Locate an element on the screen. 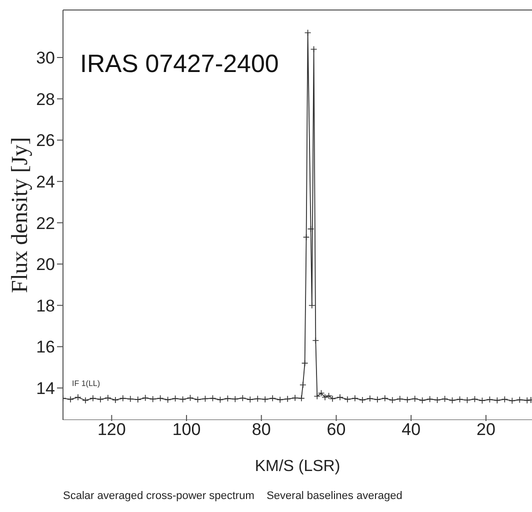 The image size is (532, 512). x-tick-label: 40 is located at coordinates (411, 430).